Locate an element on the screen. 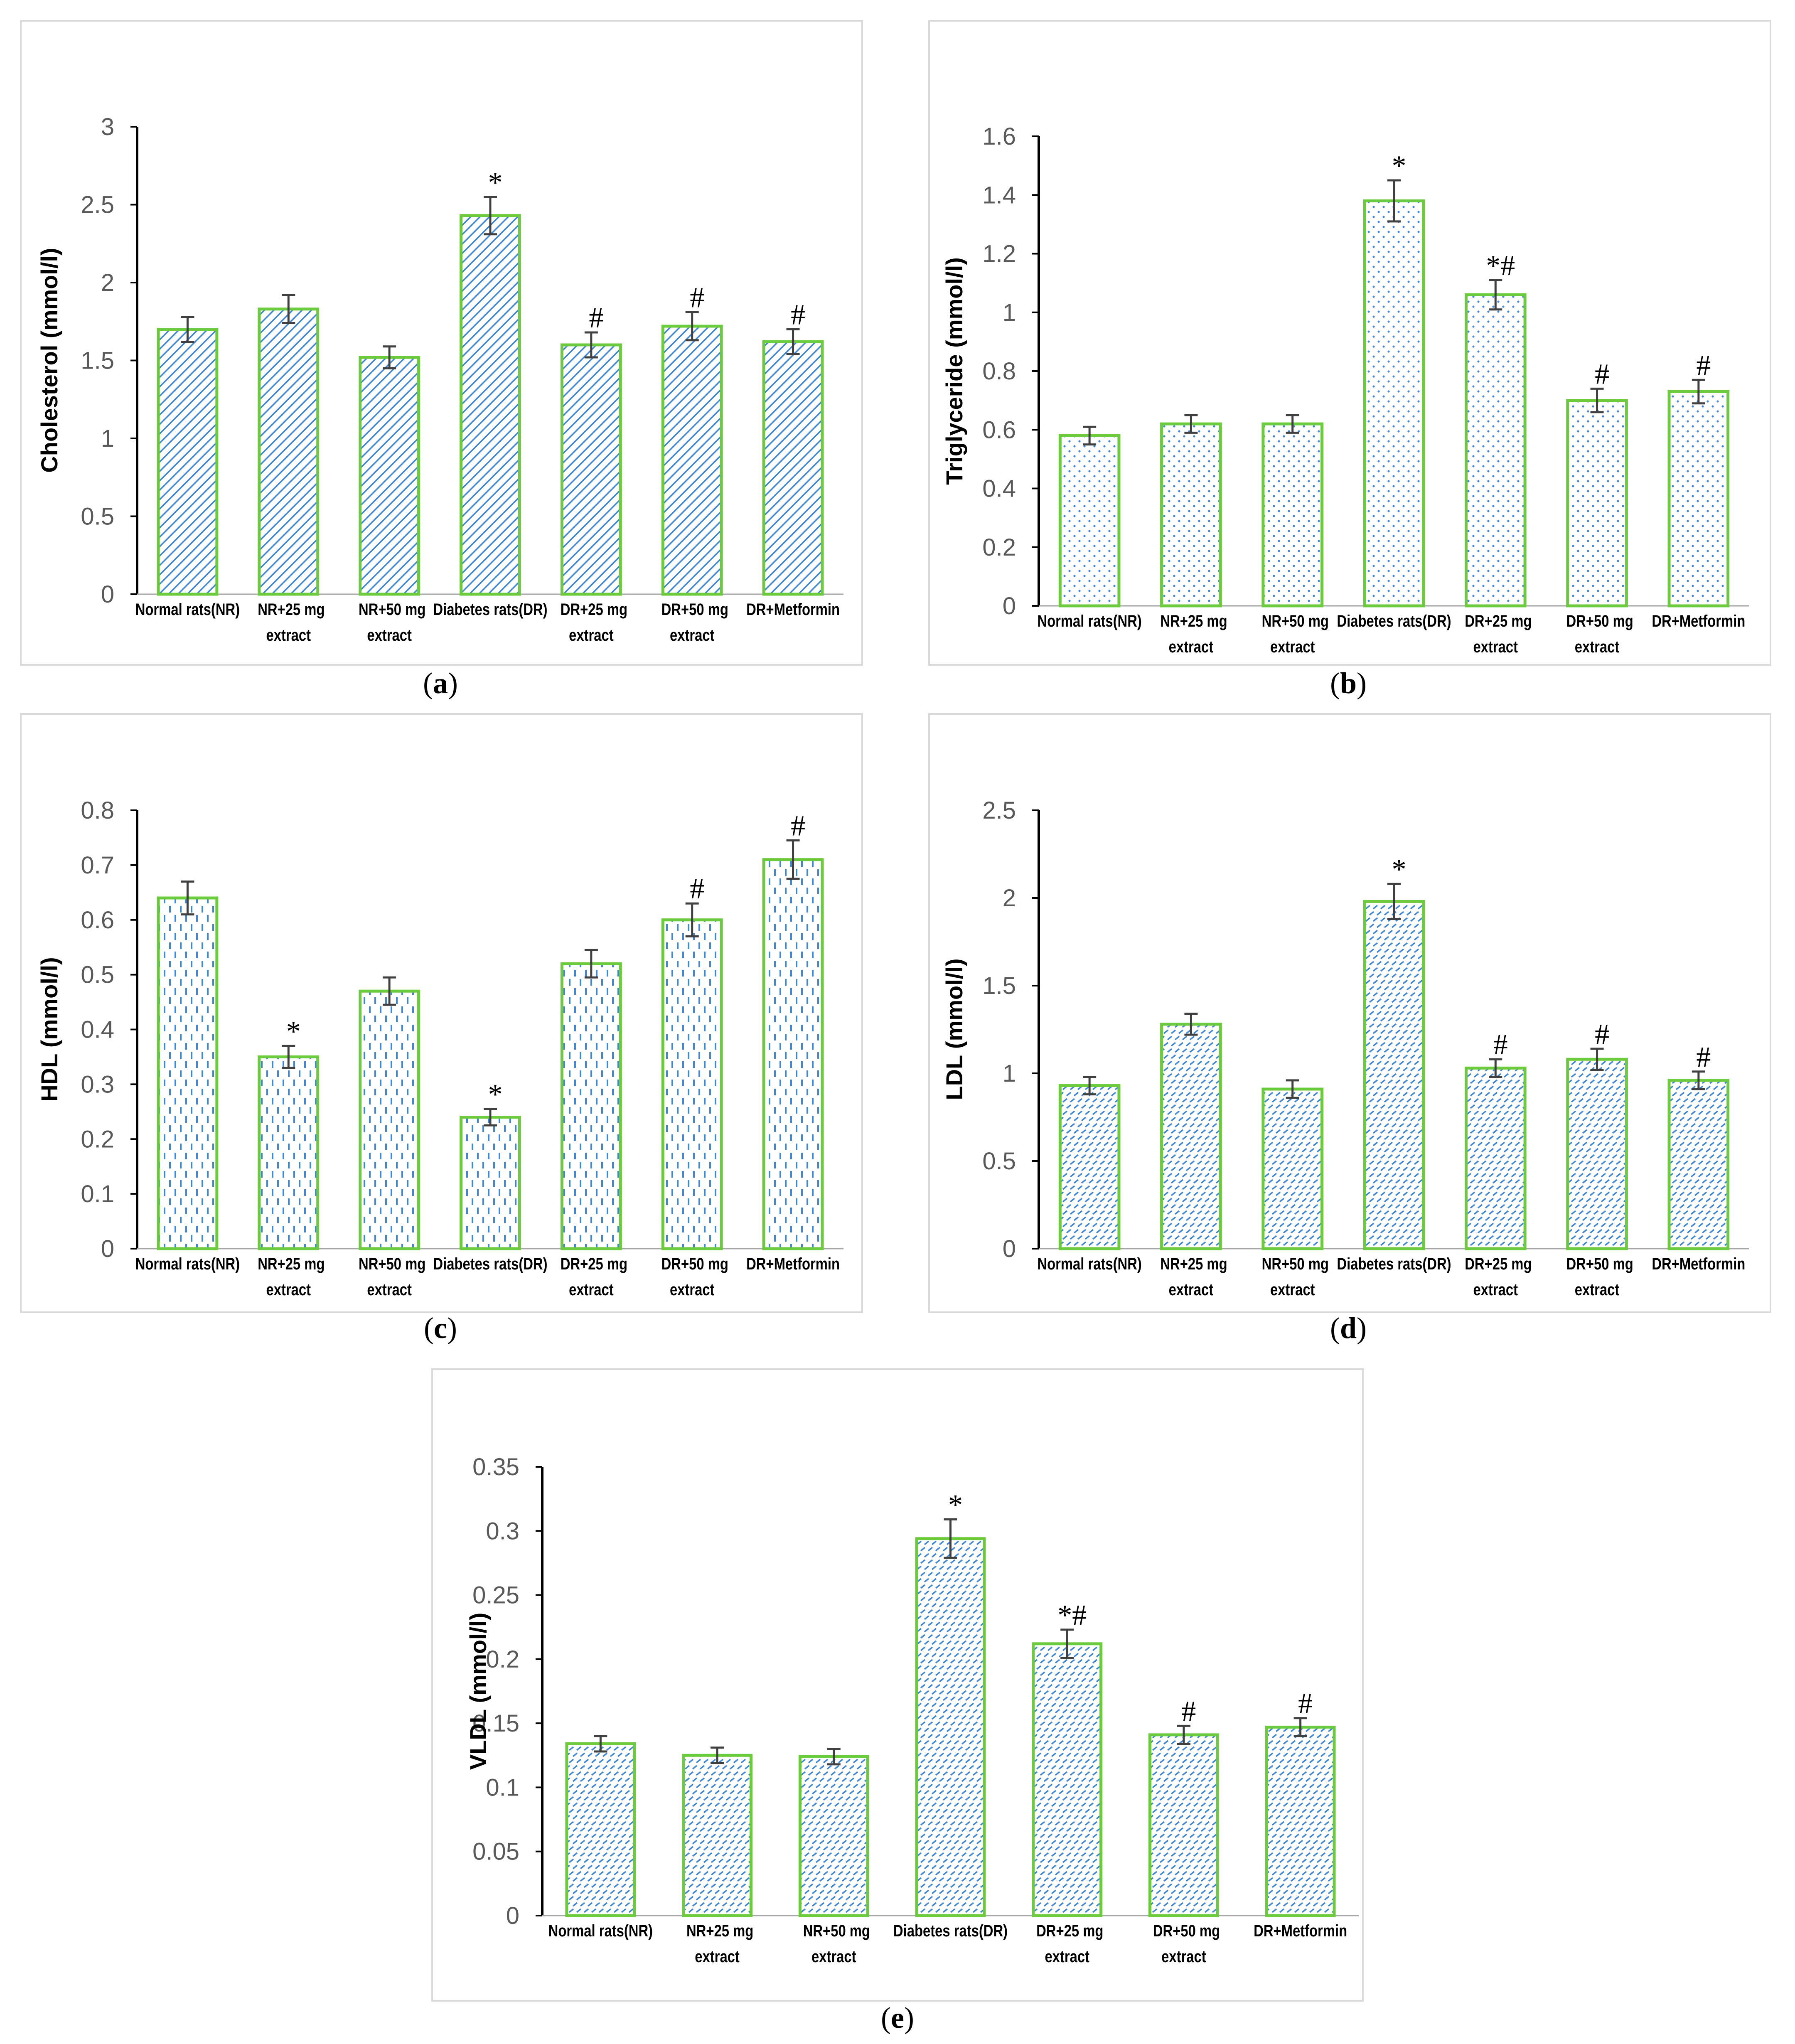 The image size is (1795, 2044). x-tick-label: NR+50 mg is located at coordinates (1295, 621).